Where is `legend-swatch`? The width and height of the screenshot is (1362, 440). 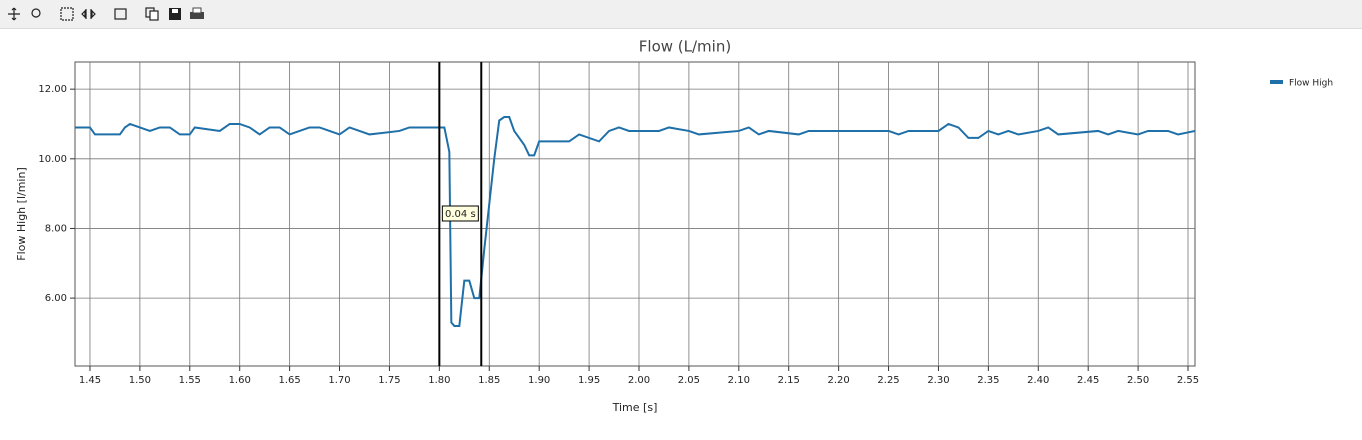 legend-swatch is located at coordinates (1276, 82).